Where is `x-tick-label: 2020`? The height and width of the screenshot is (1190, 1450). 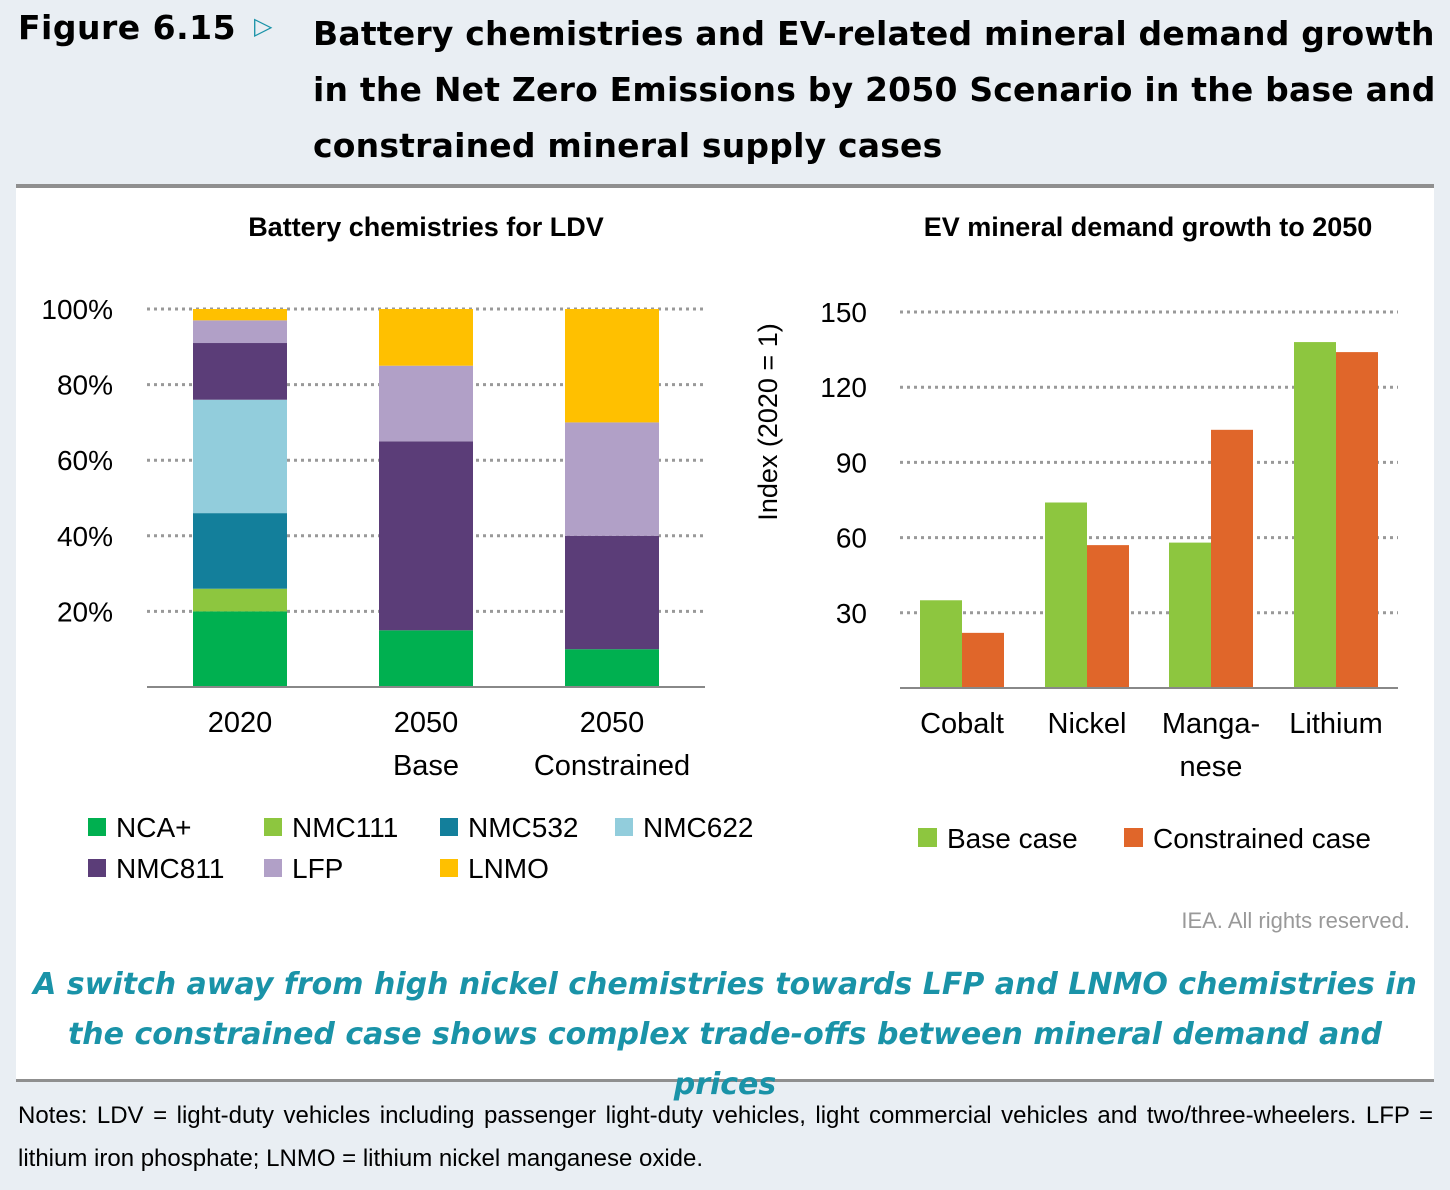 x-tick-label: 2020 is located at coordinates (240, 723).